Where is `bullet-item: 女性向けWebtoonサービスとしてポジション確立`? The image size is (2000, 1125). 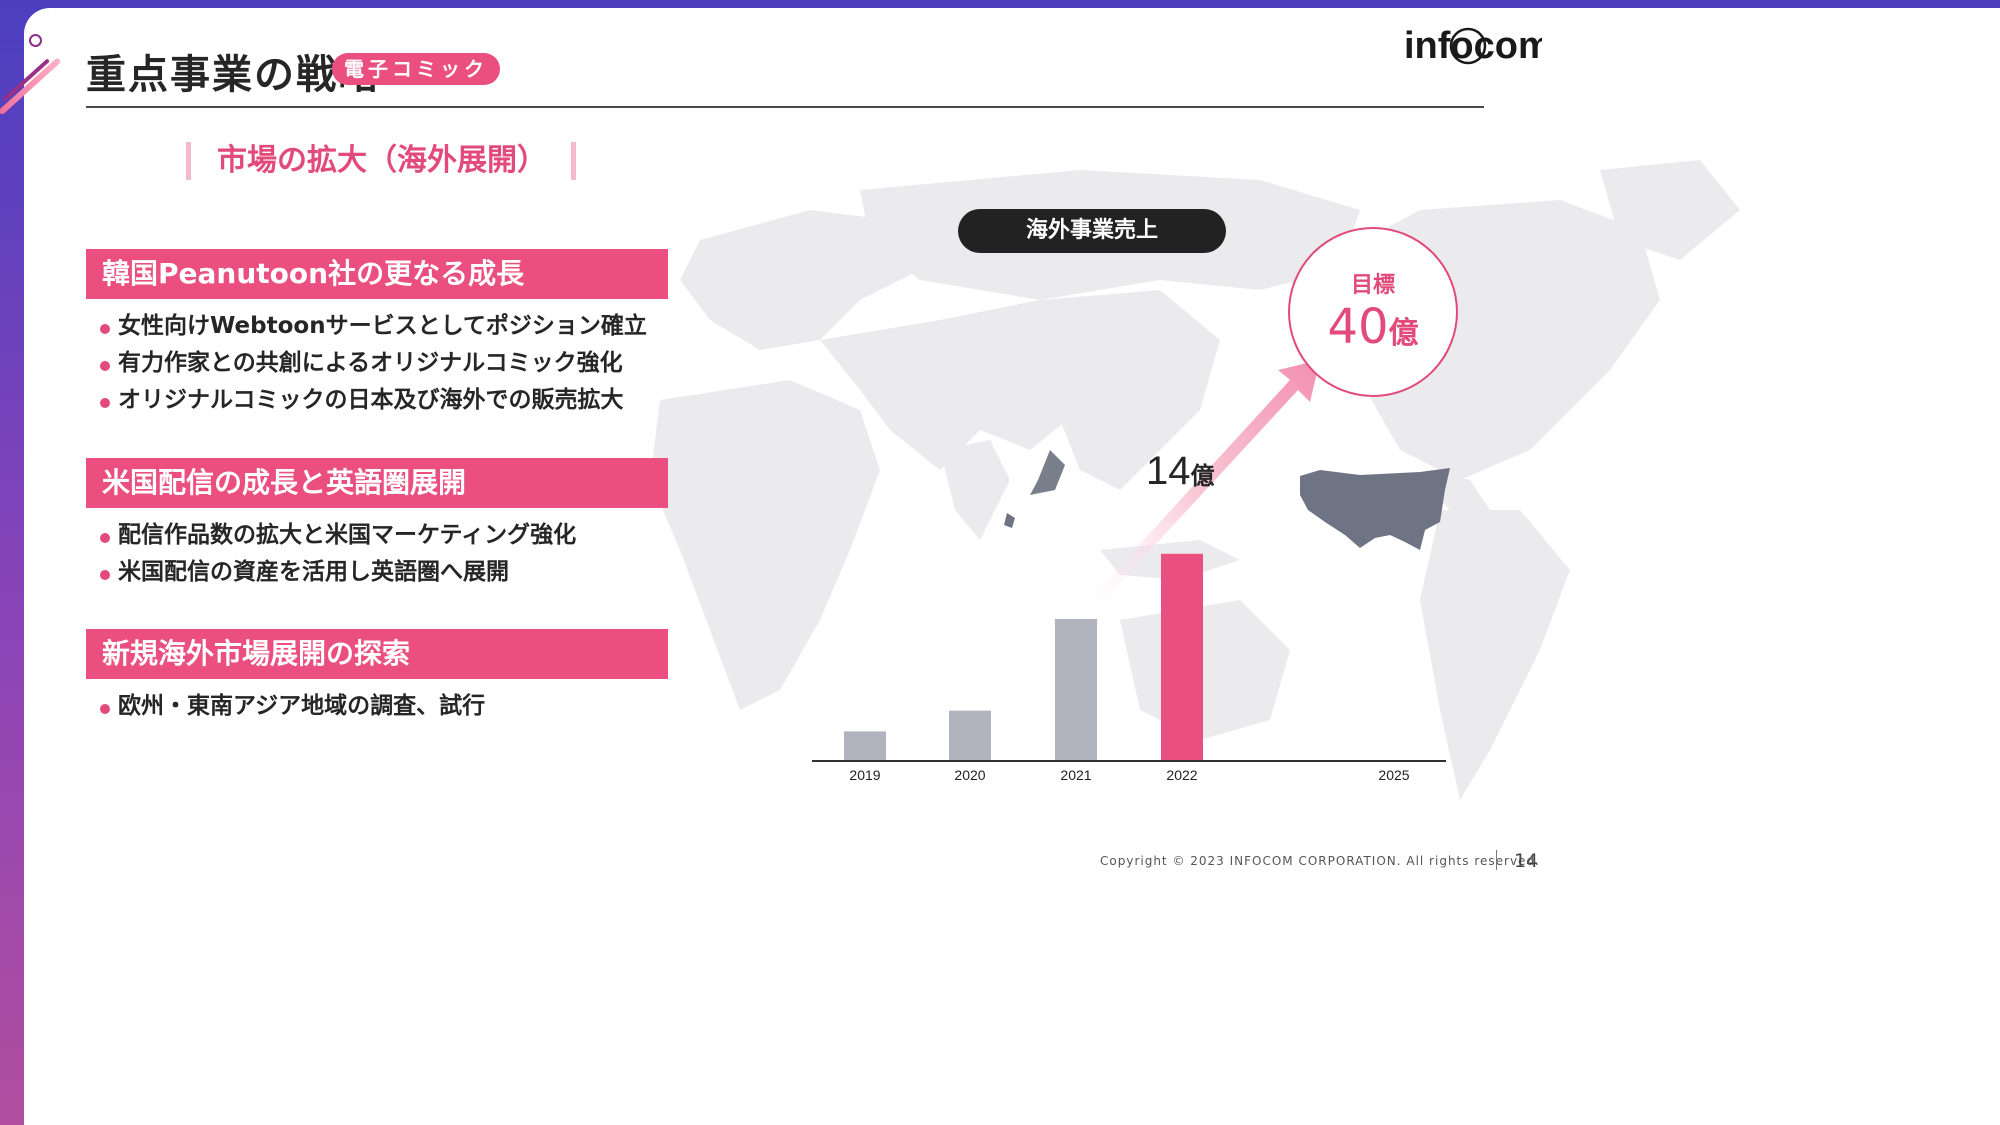
bullet-item: 女性向けWebtoonサービスとしてポジション確立 is located at coordinates (373, 326).